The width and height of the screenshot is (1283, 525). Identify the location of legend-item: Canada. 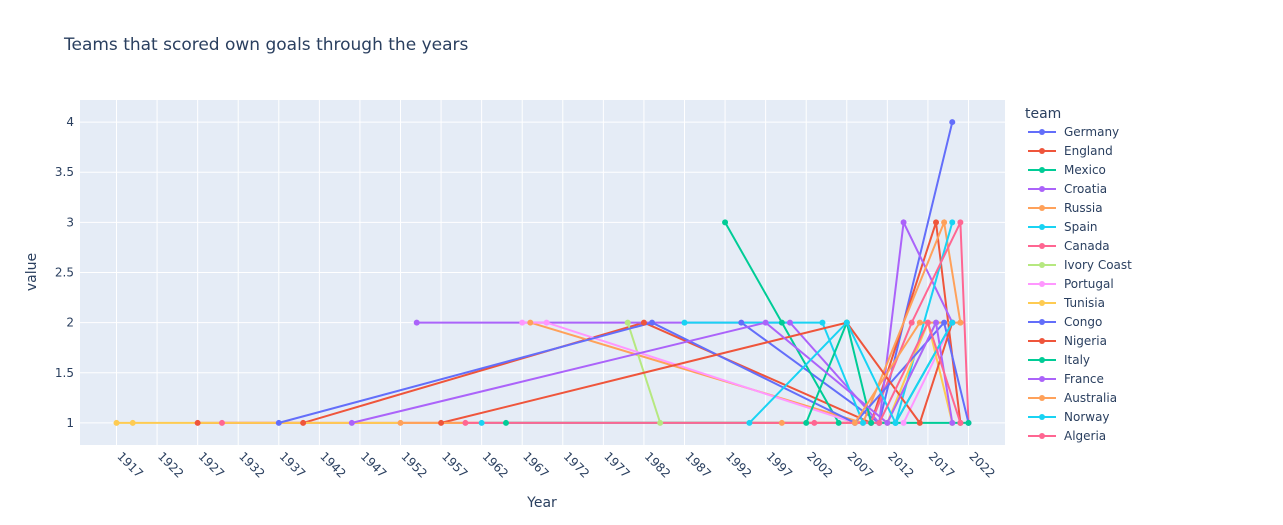
(1069, 246).